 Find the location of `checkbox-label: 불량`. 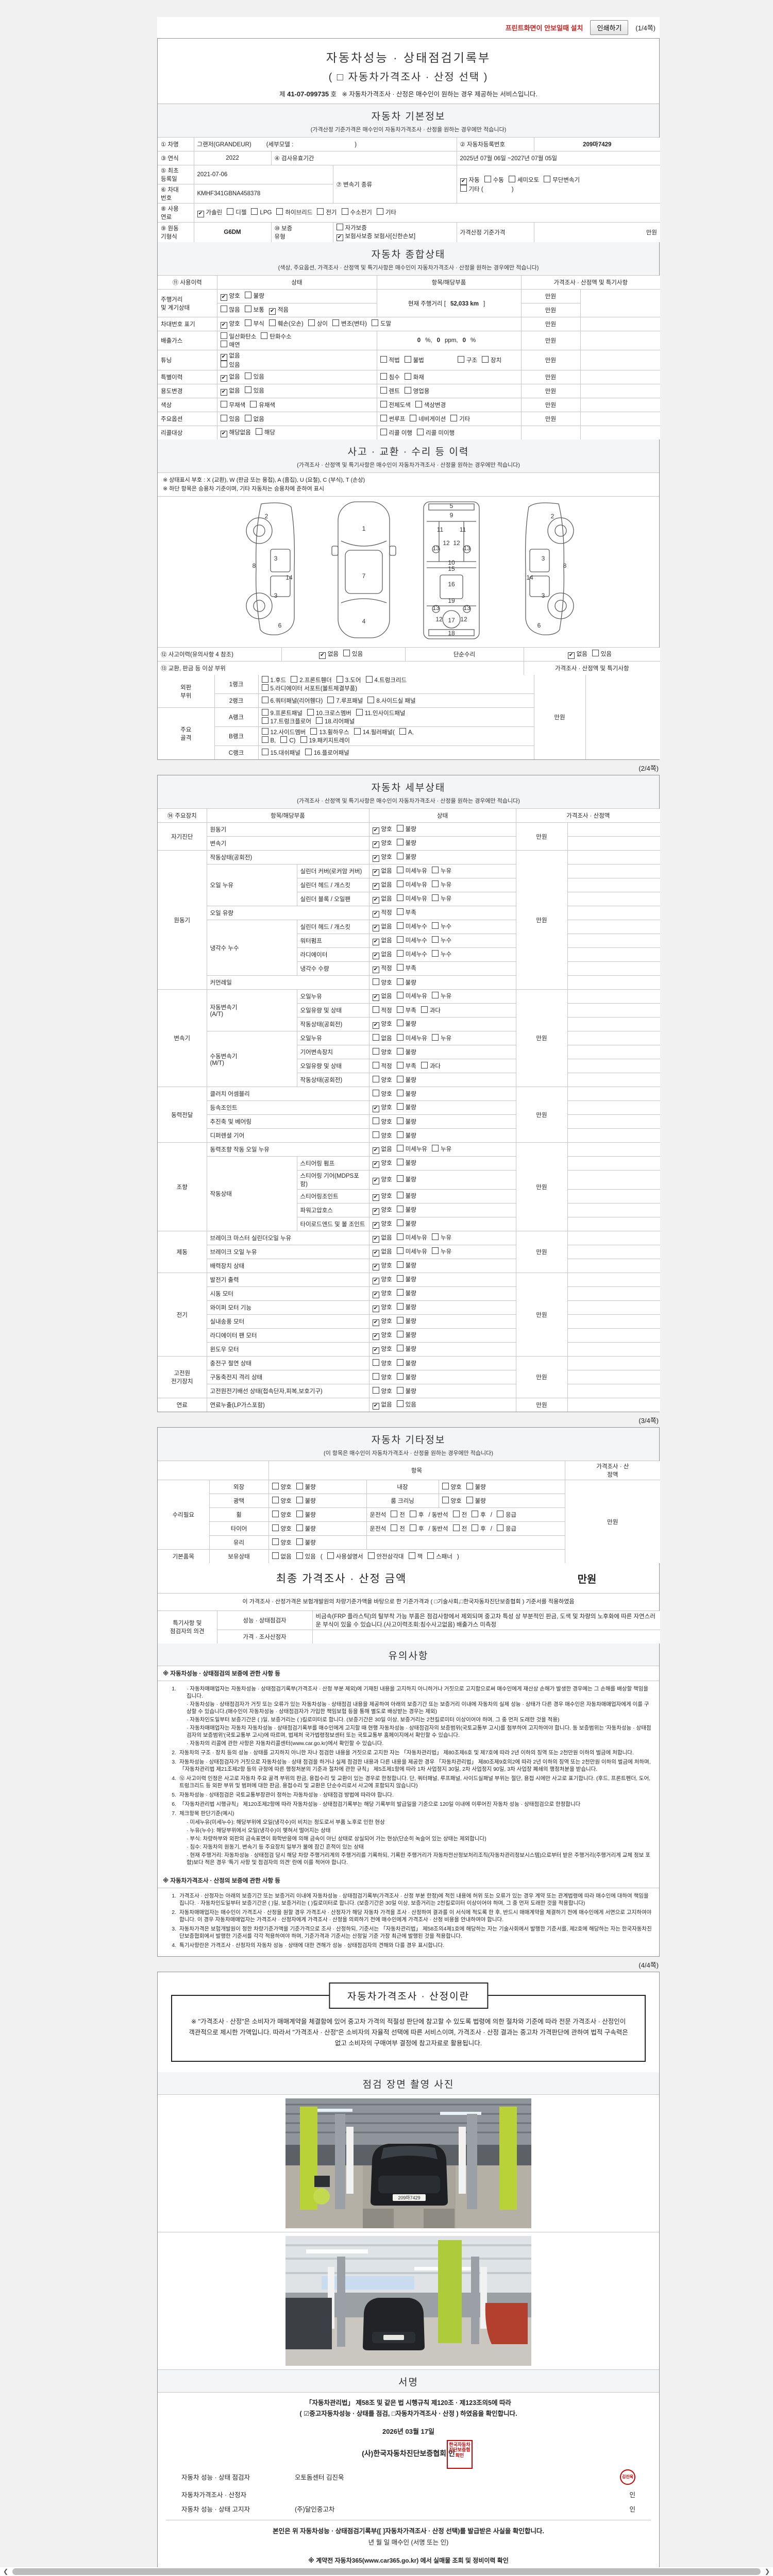

checkbox-label: 불량 is located at coordinates (410, 1335).